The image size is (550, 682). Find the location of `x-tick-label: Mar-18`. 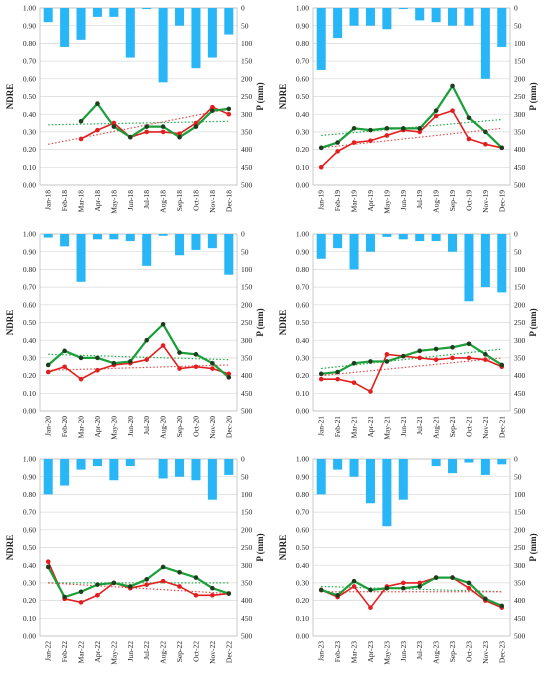

x-tick-label: Mar-18 is located at coordinates (81, 201).